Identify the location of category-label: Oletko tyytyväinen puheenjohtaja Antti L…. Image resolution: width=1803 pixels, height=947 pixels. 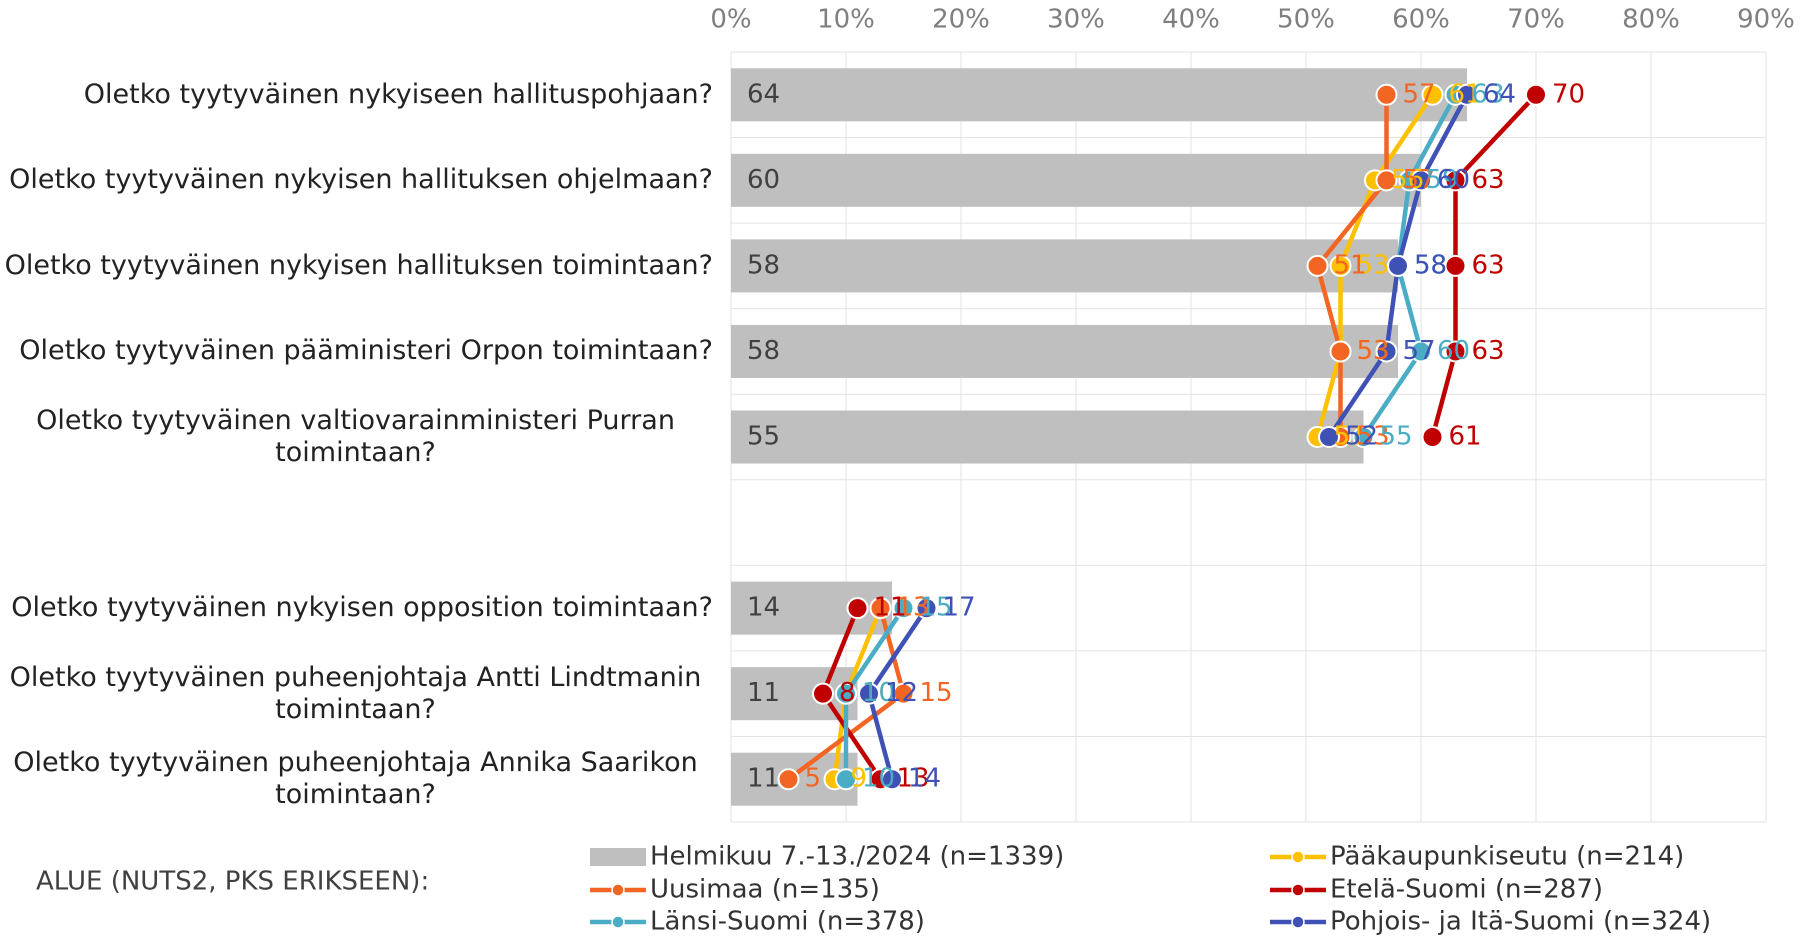
(356, 694).